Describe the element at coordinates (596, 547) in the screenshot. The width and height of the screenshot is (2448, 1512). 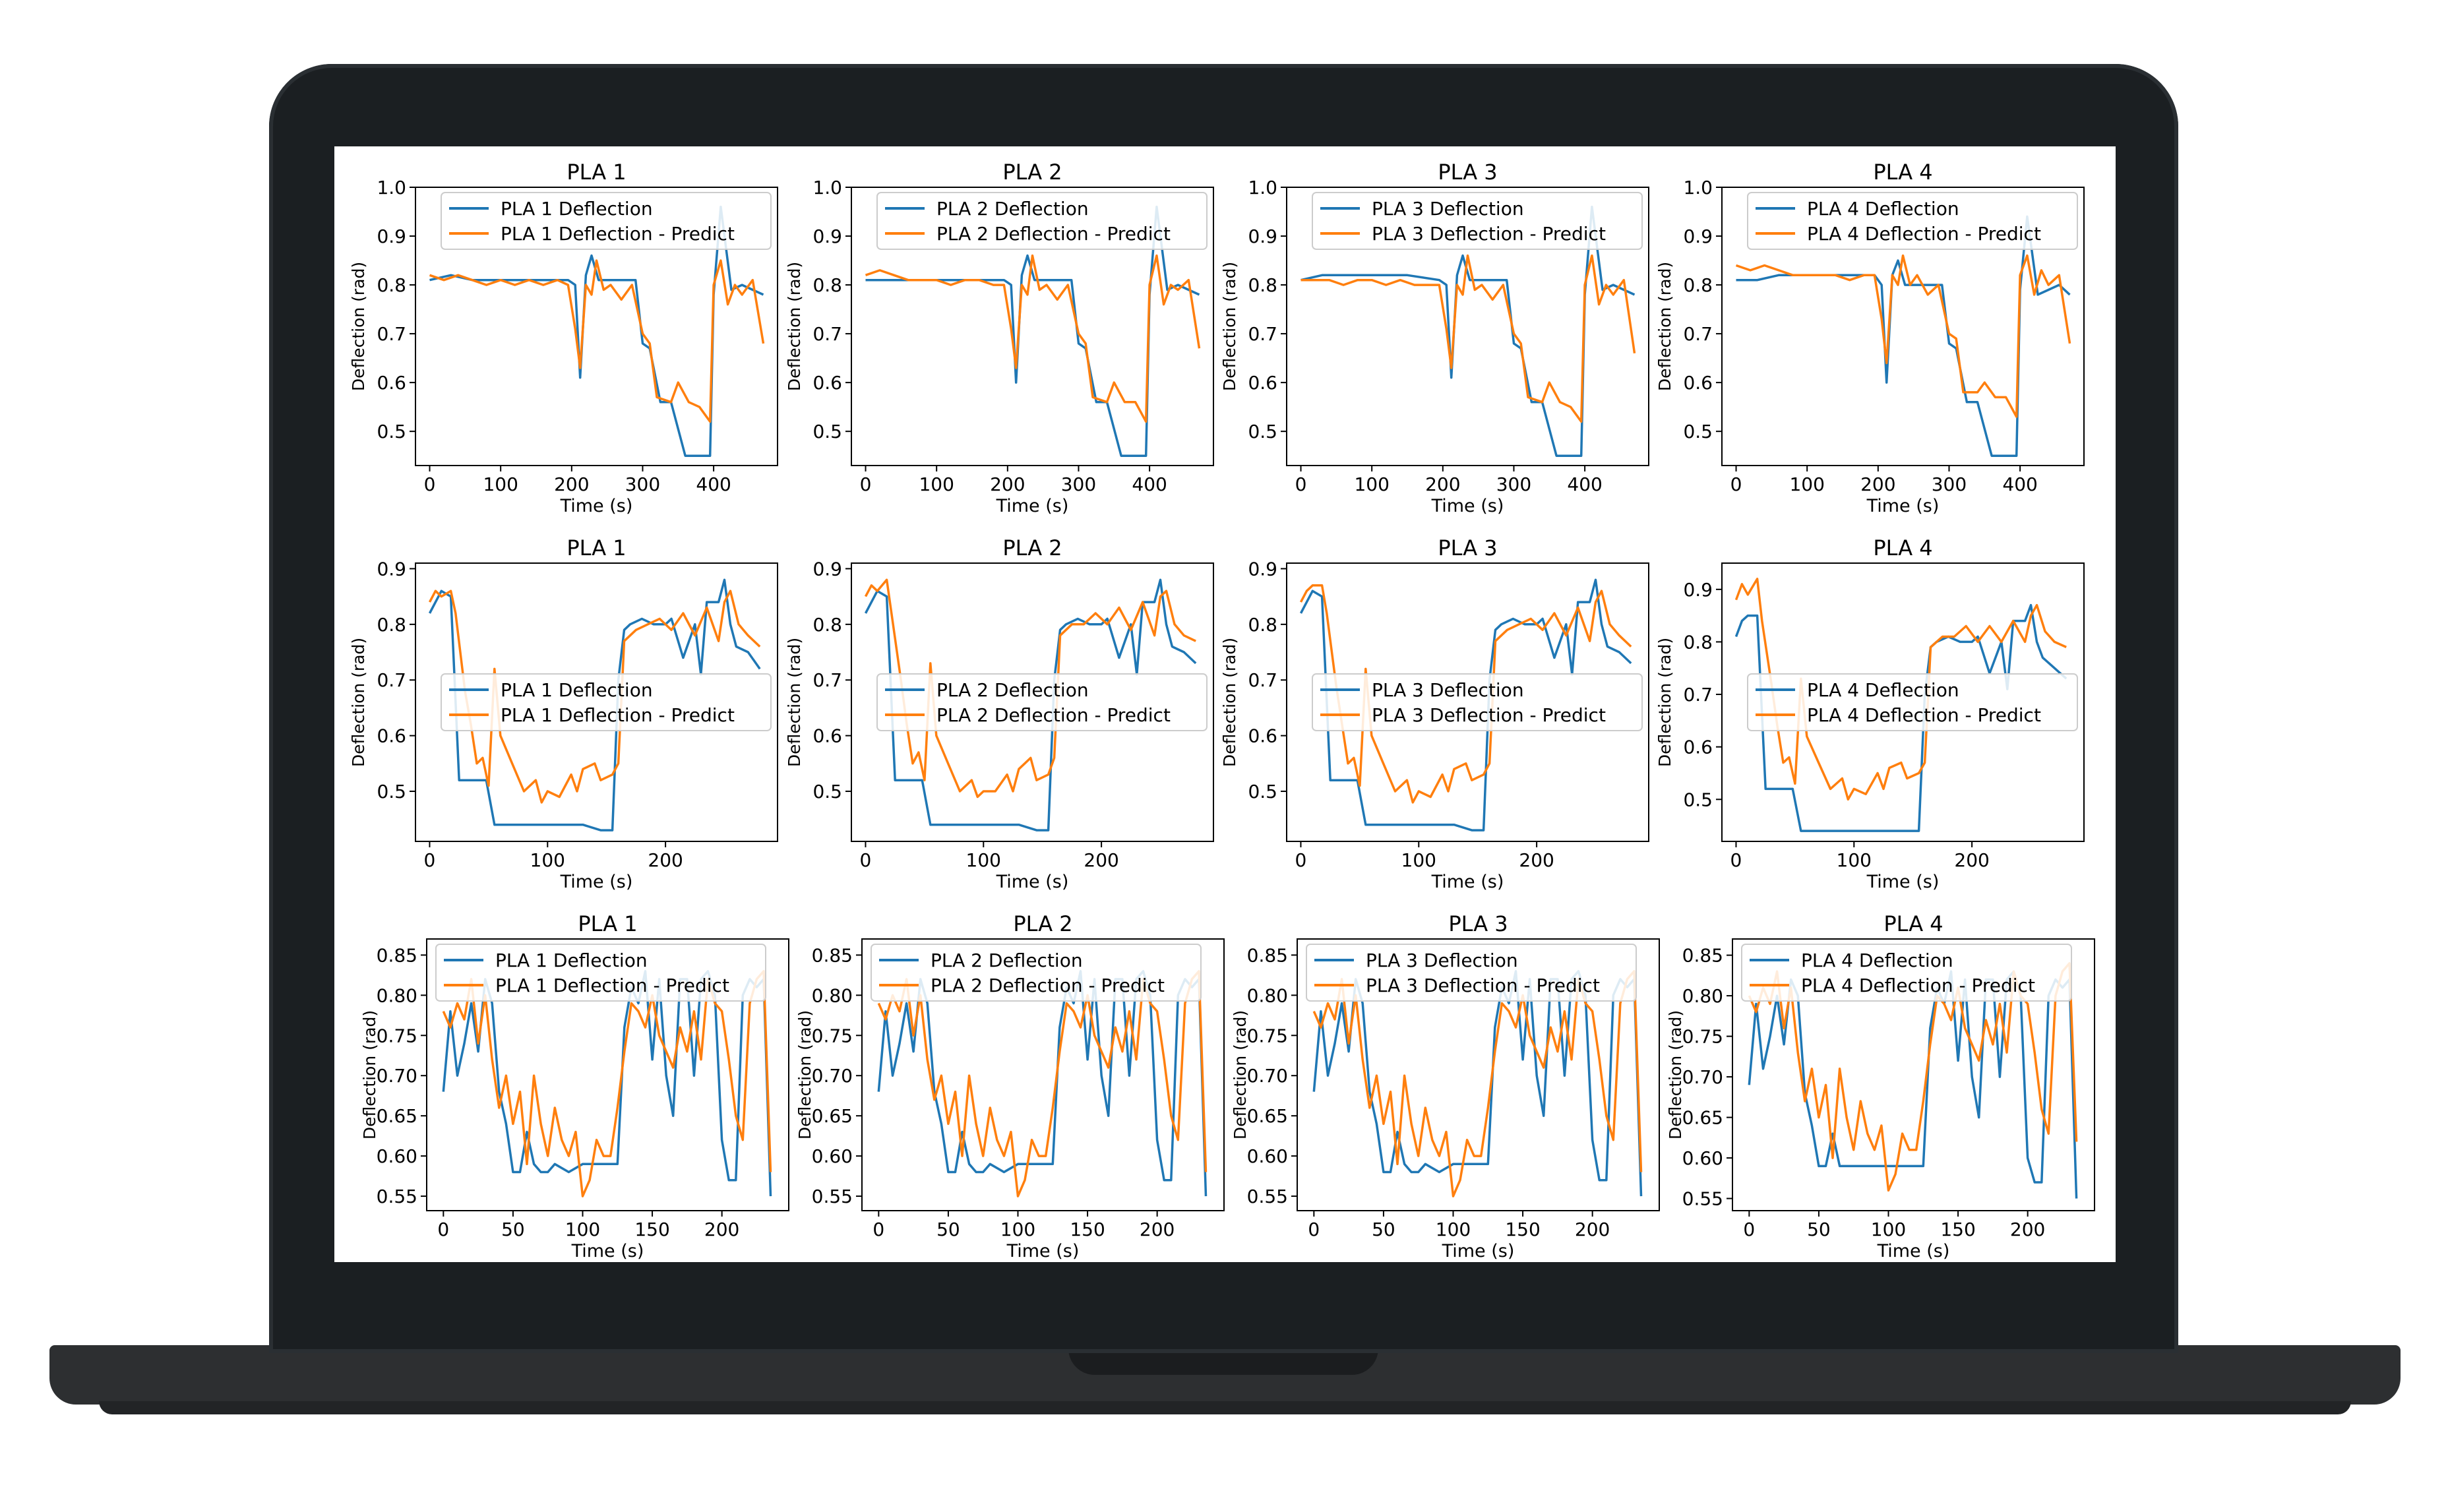
I see `chart-title: PLA 1` at that location.